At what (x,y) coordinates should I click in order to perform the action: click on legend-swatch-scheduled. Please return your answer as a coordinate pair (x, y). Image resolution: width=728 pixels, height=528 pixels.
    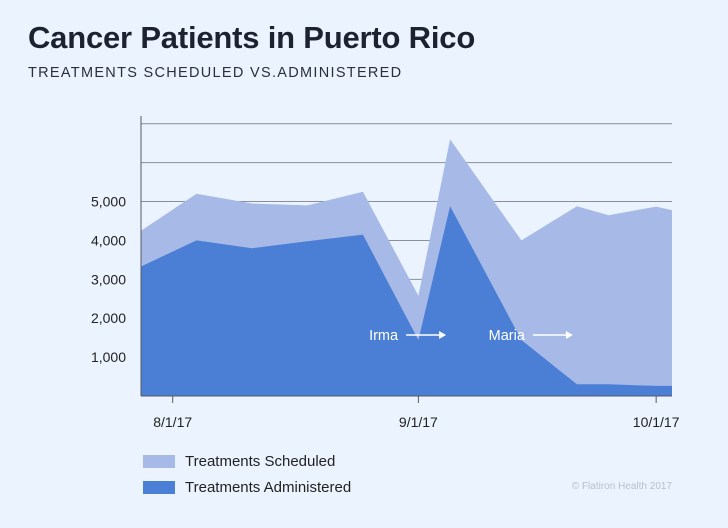
    Looking at the image, I should click on (159, 461).